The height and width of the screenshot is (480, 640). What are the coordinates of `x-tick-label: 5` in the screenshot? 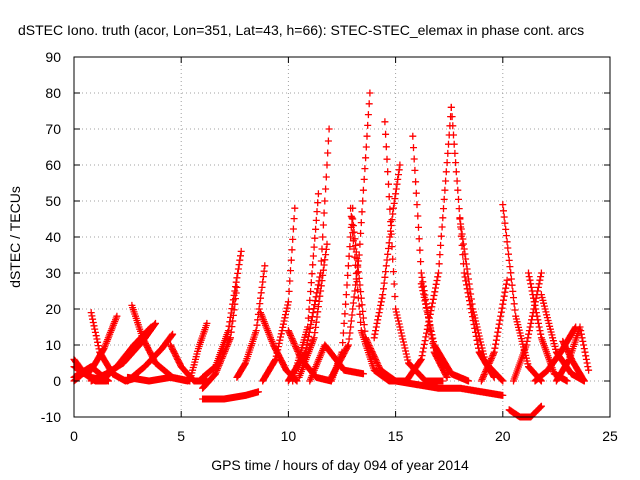 It's located at (181, 436).